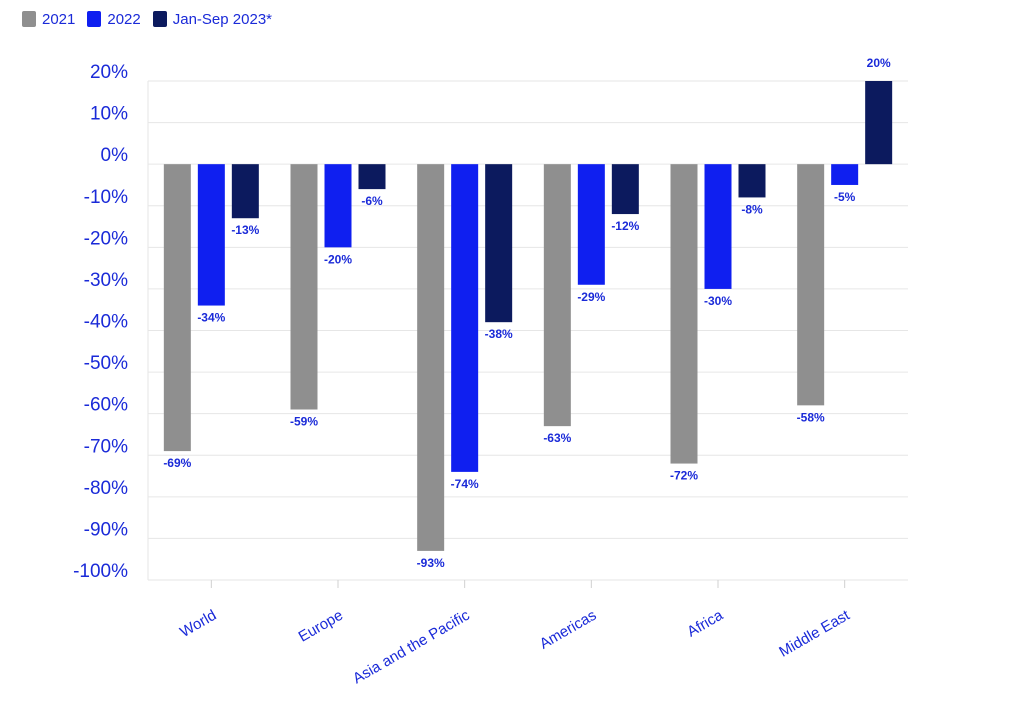 The width and height of the screenshot is (1024, 702). Describe the element at coordinates (245, 191) in the screenshot. I see `bar-world-jan-sep-2023-` at that location.